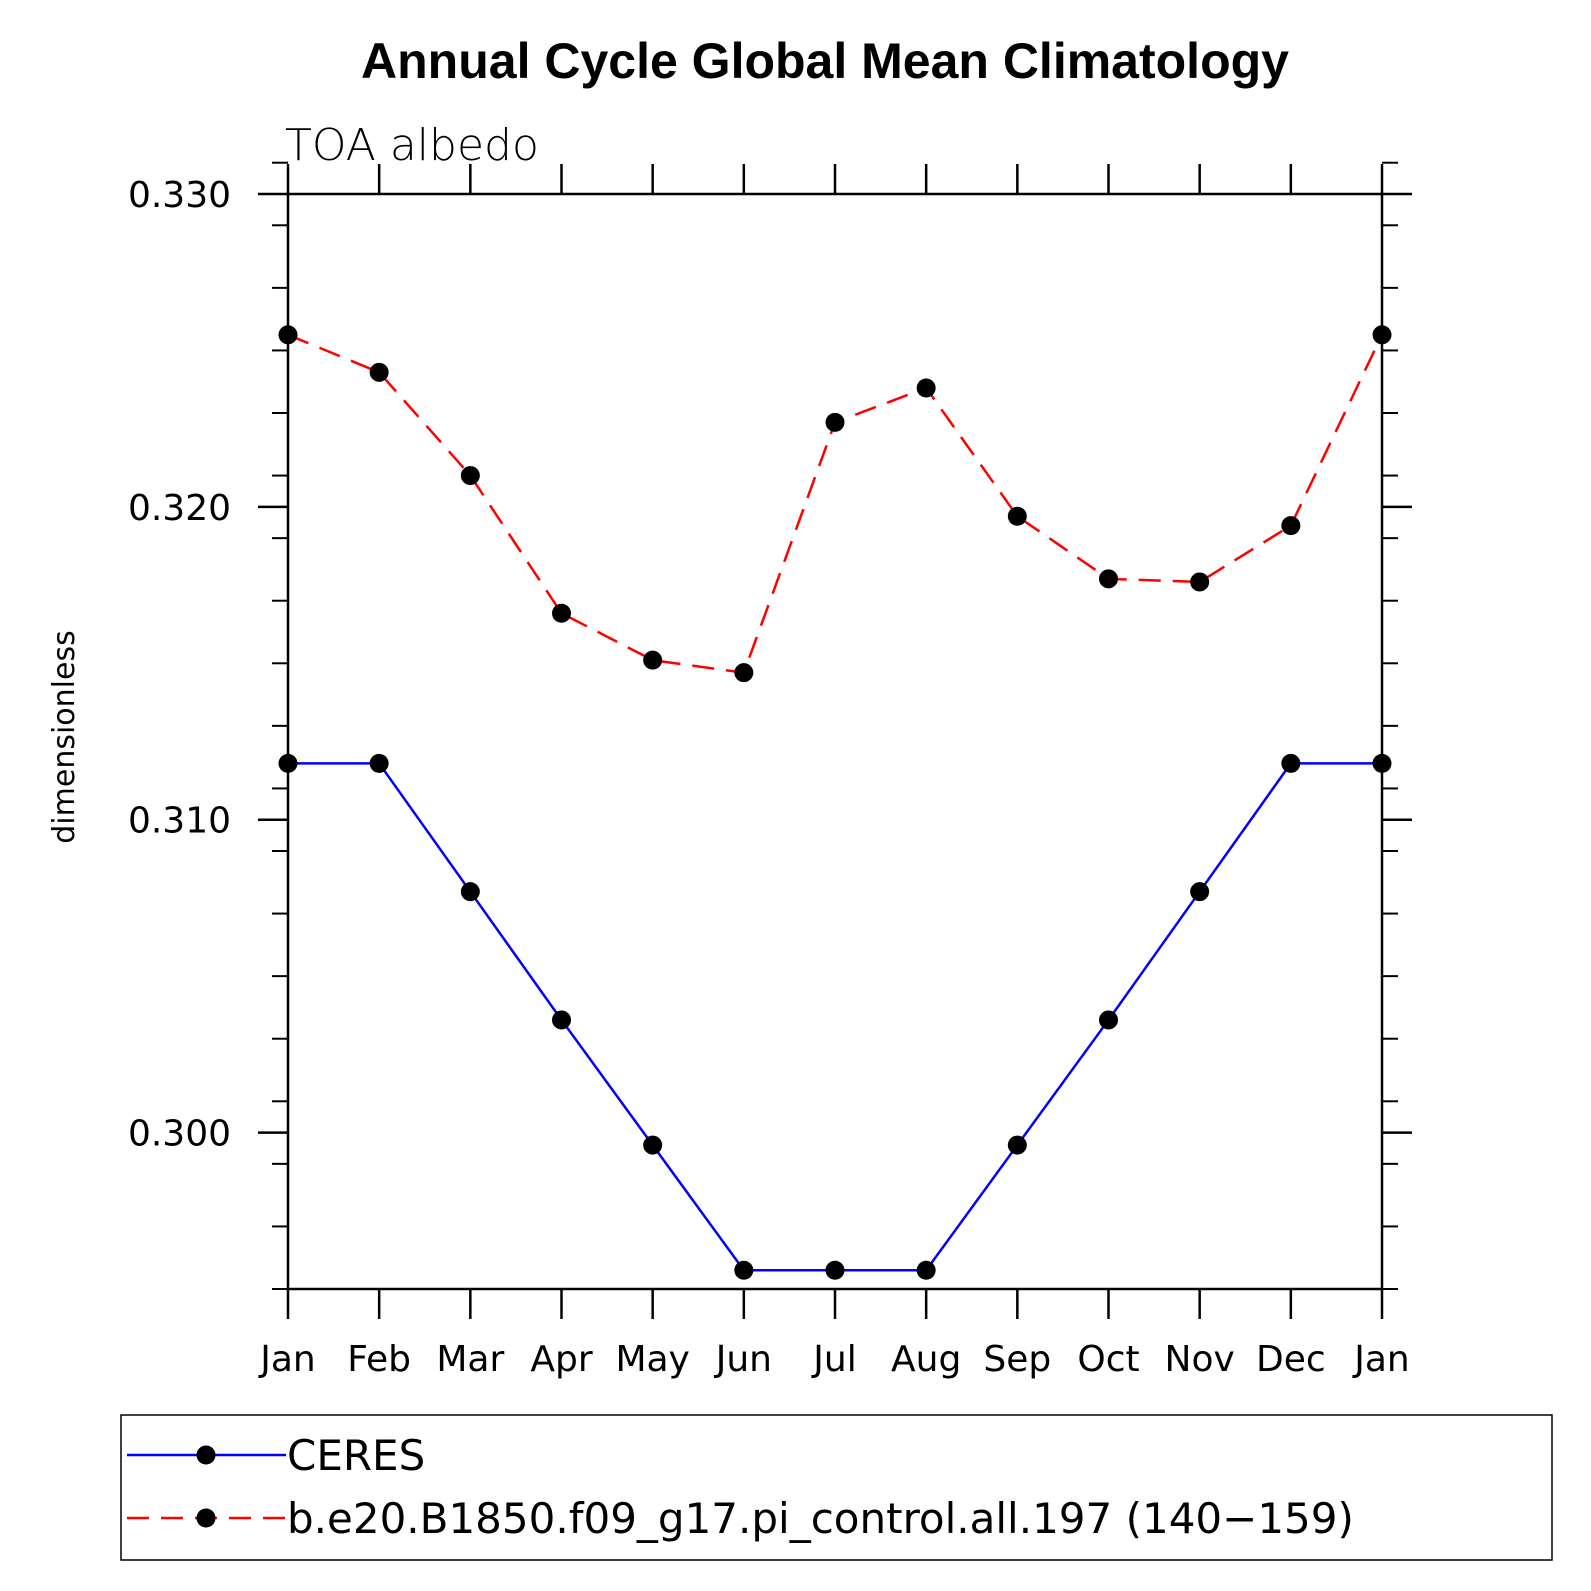  I want to click on x-tick-label: Jun, so click(743, 1359).